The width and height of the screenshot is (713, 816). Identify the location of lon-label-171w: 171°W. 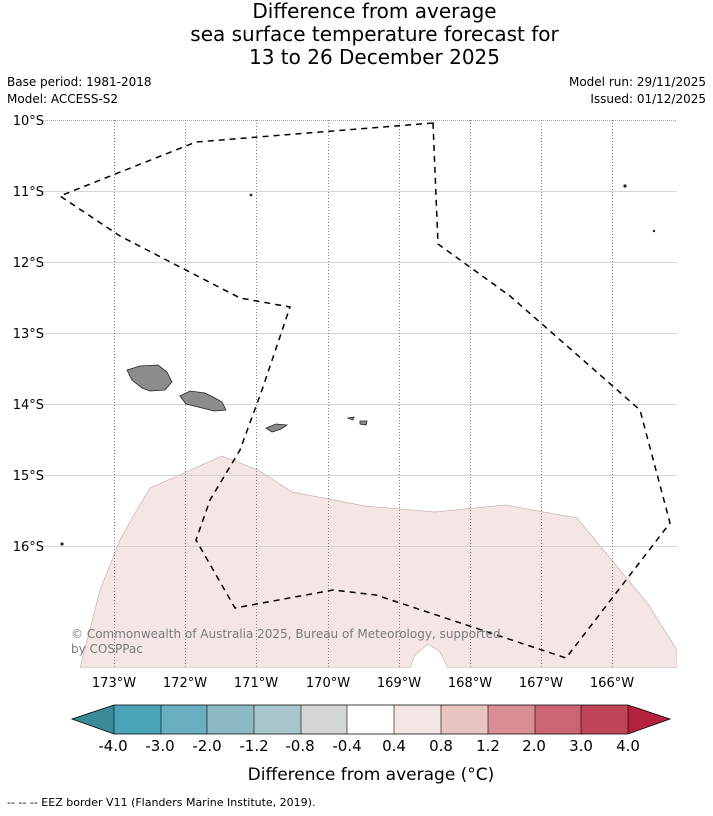
(256, 683).